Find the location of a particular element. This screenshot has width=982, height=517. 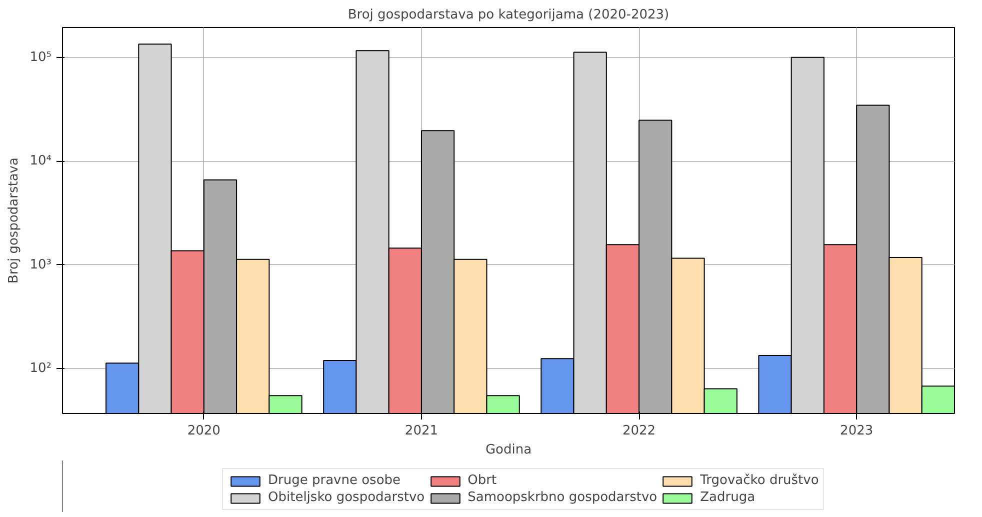

y-tick-label: 10³ is located at coordinates (41, 264).